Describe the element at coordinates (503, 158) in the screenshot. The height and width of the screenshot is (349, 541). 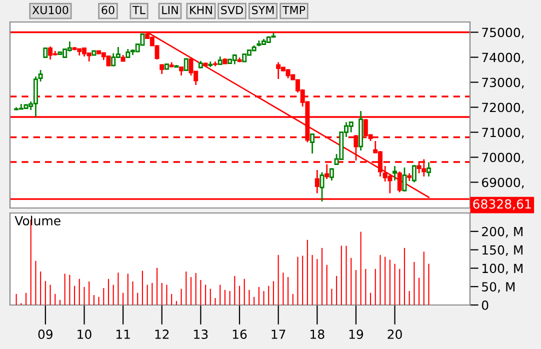
I see `y-tick-label: 70000,` at that location.